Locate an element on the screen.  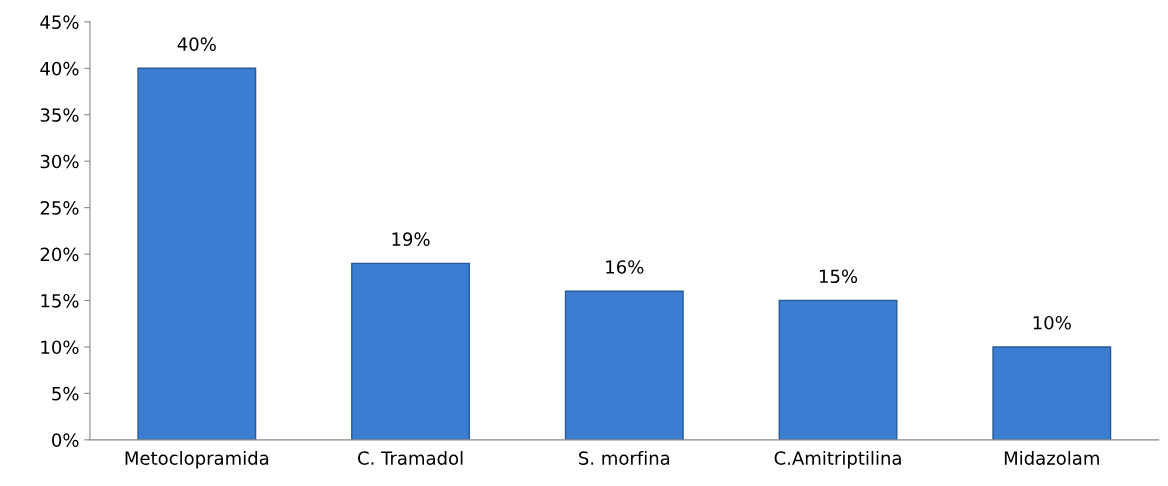
x-tick-label: S. morfina is located at coordinates (624, 457).